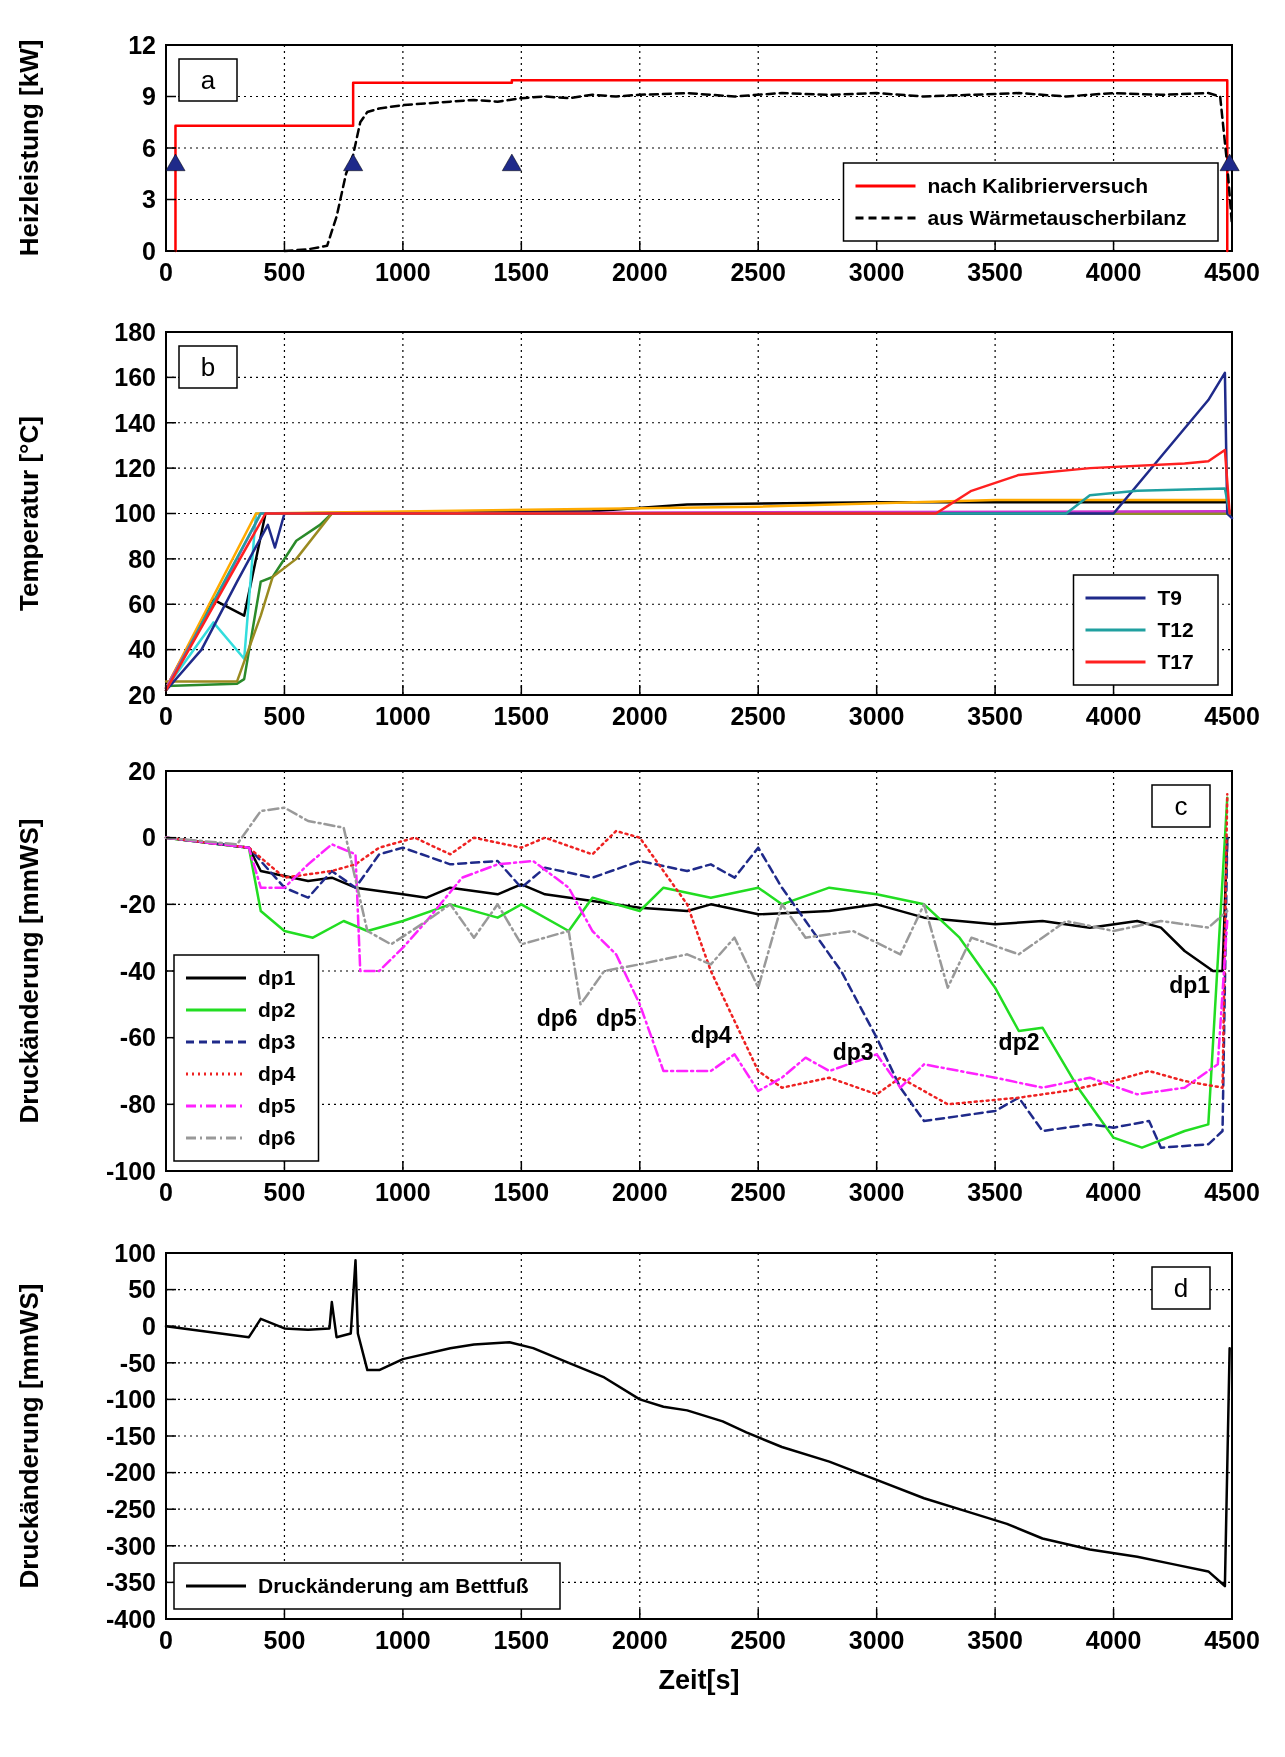 The image size is (1285, 1757). I want to click on annotation: c, so click(1181, 806).